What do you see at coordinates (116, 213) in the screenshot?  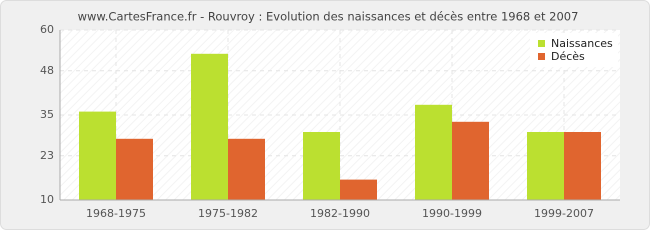 I see `x-tick-label: 1968-1975` at bounding box center [116, 213].